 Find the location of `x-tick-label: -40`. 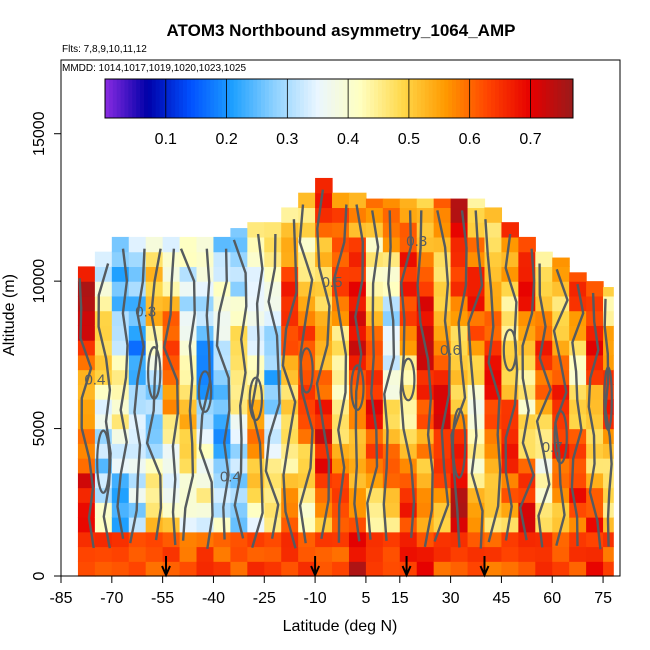

x-tick-label: -40 is located at coordinates (213, 598).